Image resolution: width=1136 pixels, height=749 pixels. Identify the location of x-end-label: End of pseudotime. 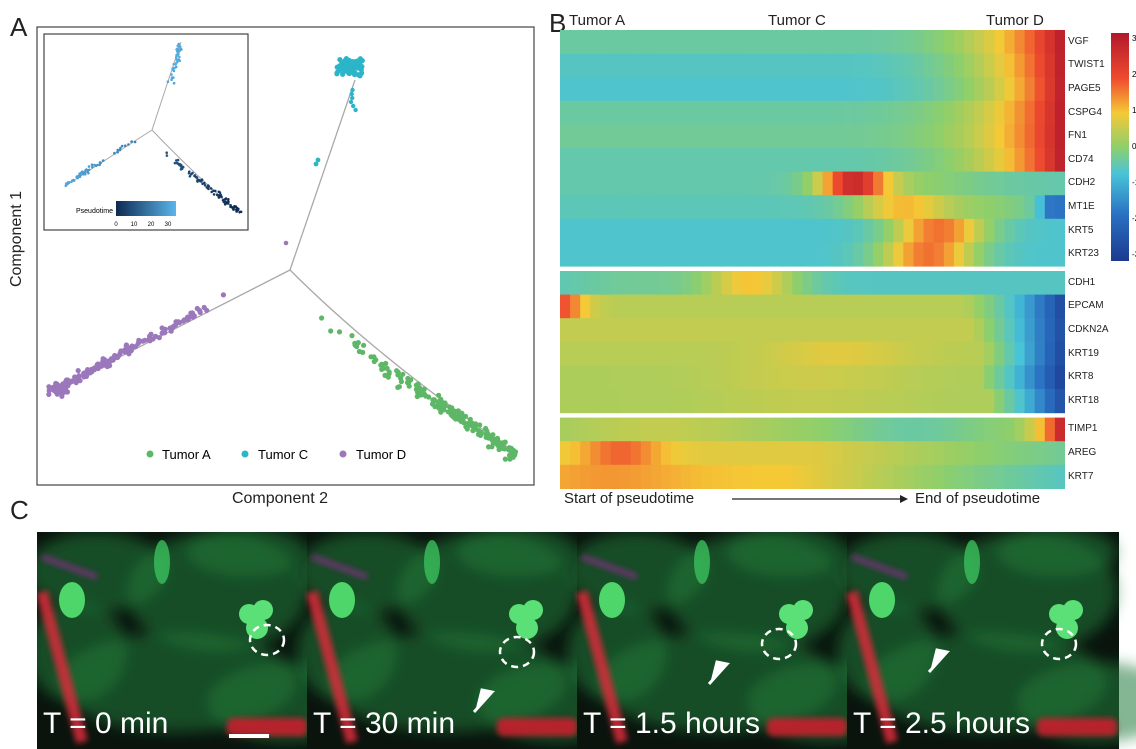
(978, 498).